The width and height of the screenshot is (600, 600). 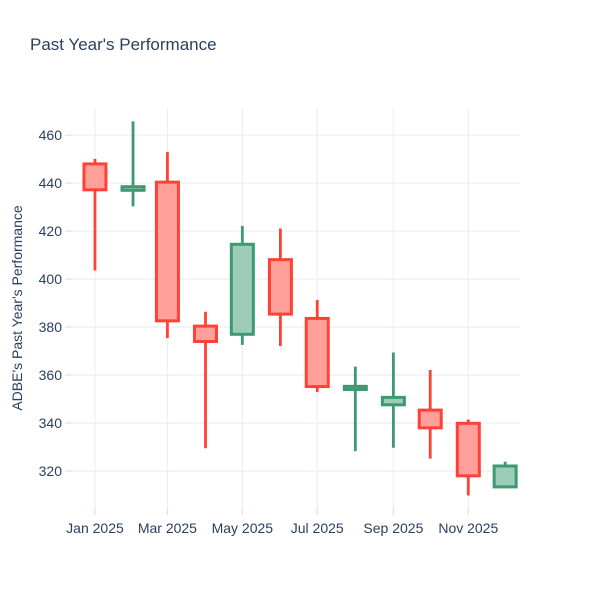 I want to click on candle-sep-2025, so click(x=393, y=400).